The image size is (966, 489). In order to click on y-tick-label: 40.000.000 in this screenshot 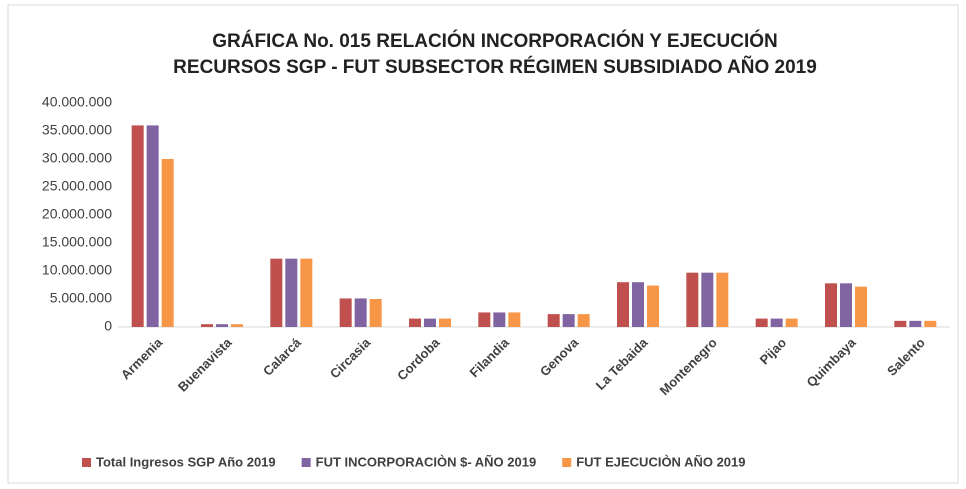, I will do `click(77, 102)`.